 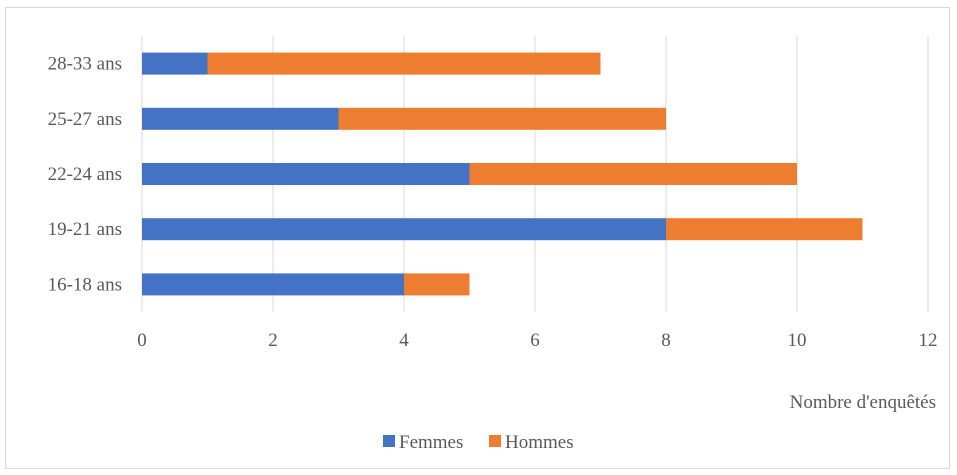 I want to click on x-tick-label: 8, so click(x=666, y=340).